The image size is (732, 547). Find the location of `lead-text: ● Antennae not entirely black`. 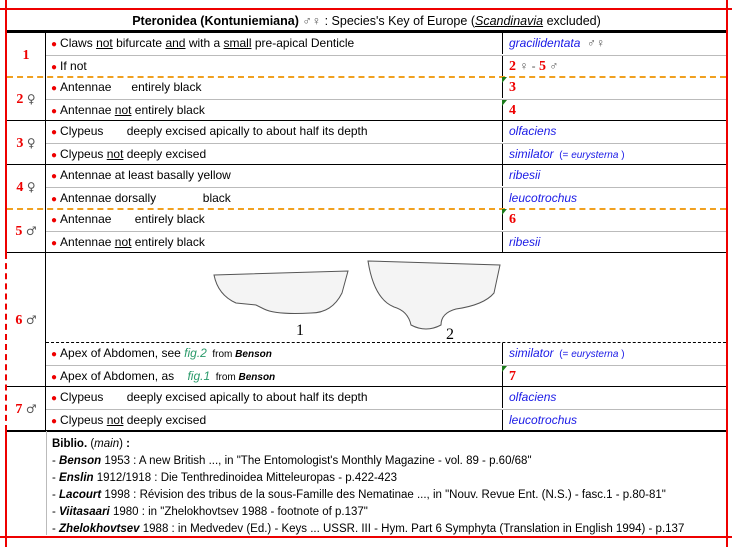

lead-text: ● Antennae not entirely black is located at coordinates (274, 110).